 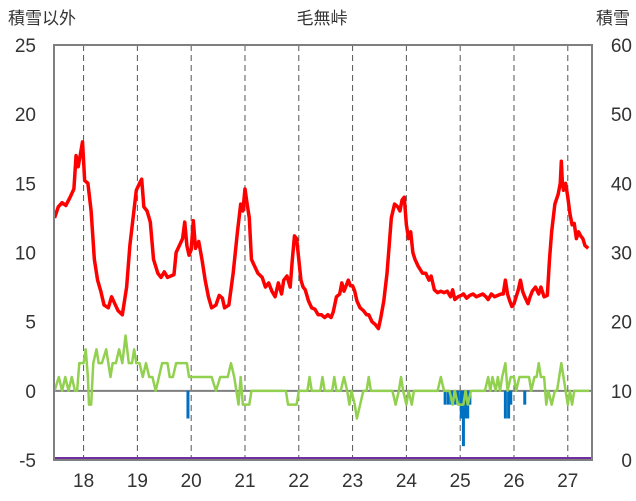 I want to click on y-right-tick-label: 0, so click(x=626, y=461).